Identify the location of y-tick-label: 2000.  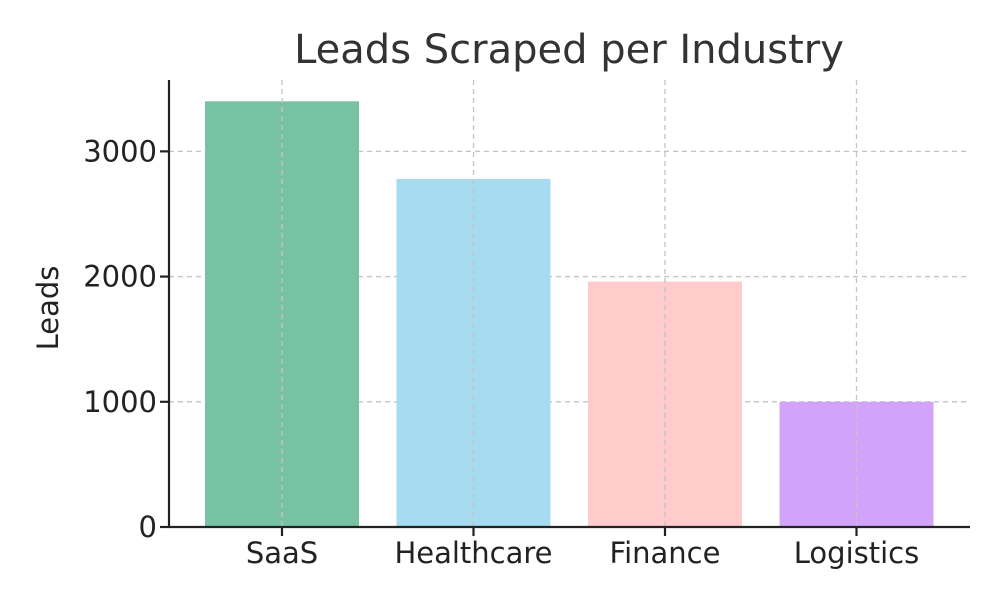
(120, 277).